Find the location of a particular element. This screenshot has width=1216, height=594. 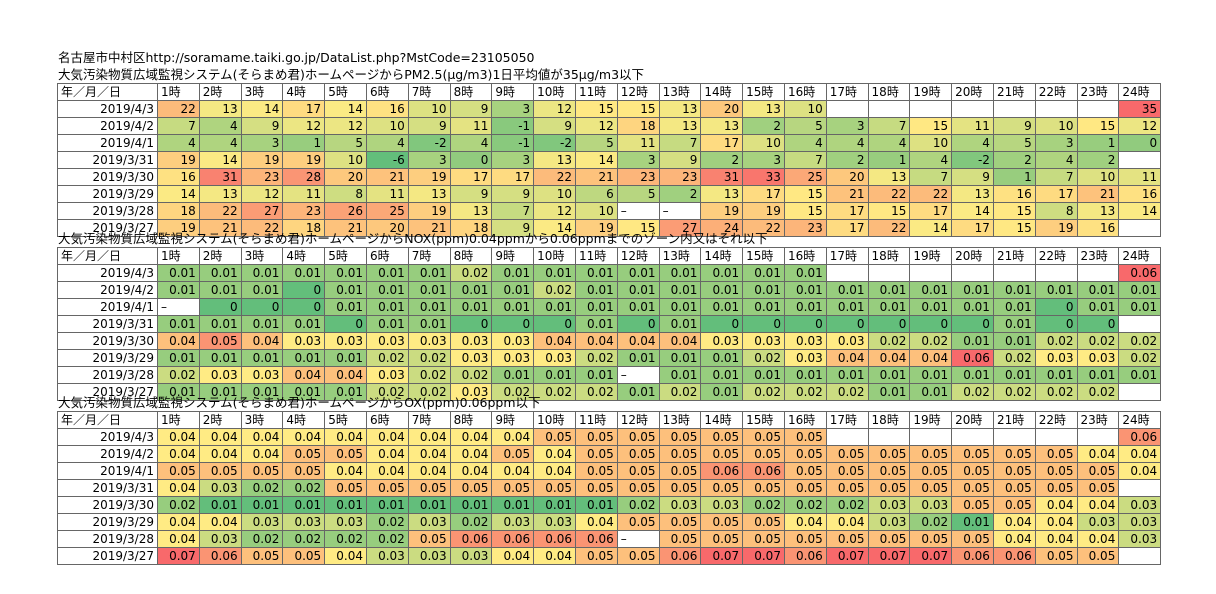

date-cell: 2019/3/30 is located at coordinates (107, 341).